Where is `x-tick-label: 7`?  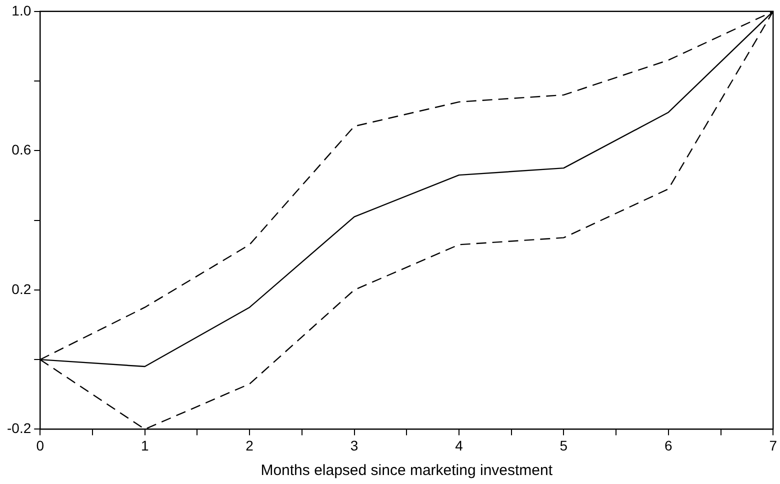
x-tick-label: 7 is located at coordinates (773, 445).